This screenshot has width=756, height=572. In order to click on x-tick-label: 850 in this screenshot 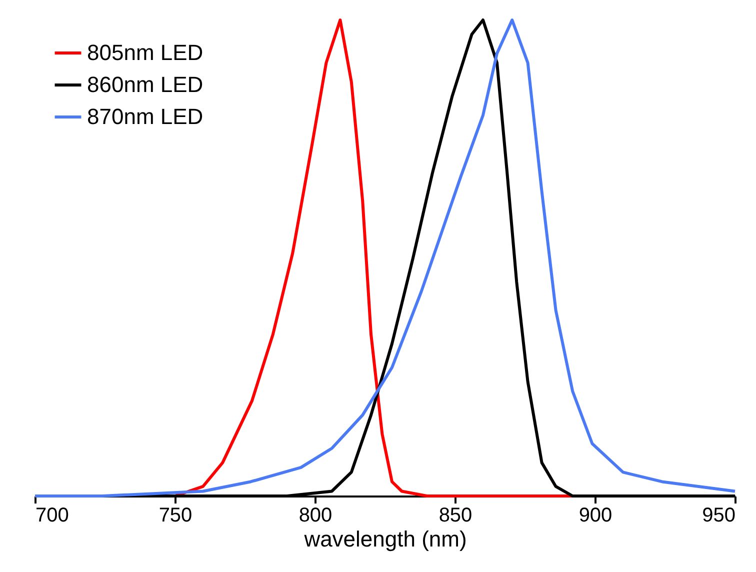, I will do `click(455, 515)`.